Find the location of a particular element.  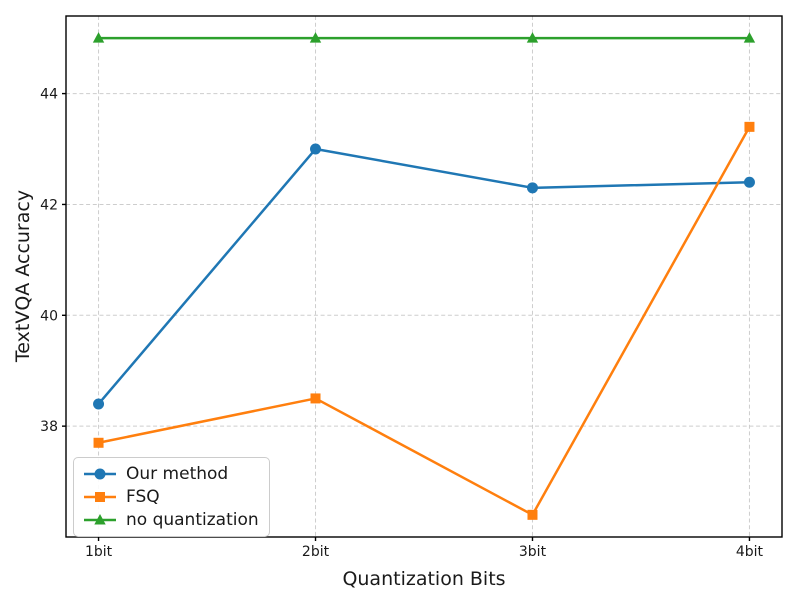

x-tick-label-4bit: 4bit is located at coordinates (750, 552).